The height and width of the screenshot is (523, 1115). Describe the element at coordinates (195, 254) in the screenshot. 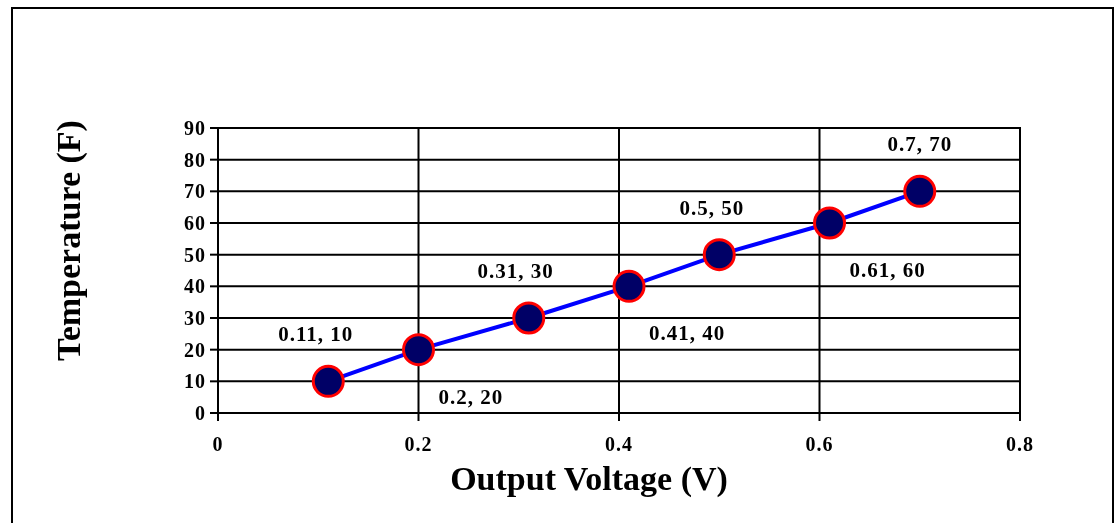

I see `y-tick-label: 50` at that location.